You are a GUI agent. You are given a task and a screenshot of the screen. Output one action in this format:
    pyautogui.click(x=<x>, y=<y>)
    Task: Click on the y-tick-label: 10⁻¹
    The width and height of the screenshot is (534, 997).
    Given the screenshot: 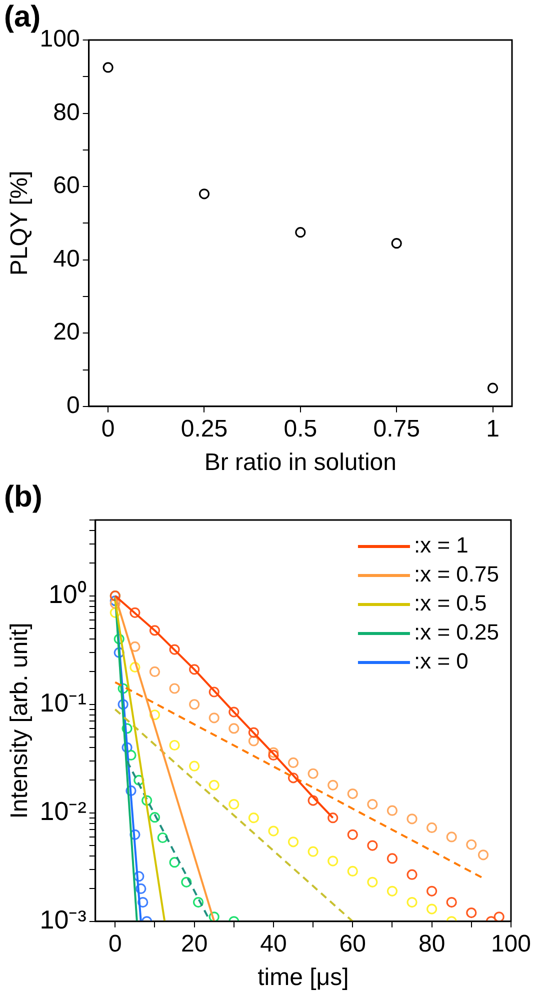 What is the action you would take?
    pyautogui.click(x=63, y=703)
    